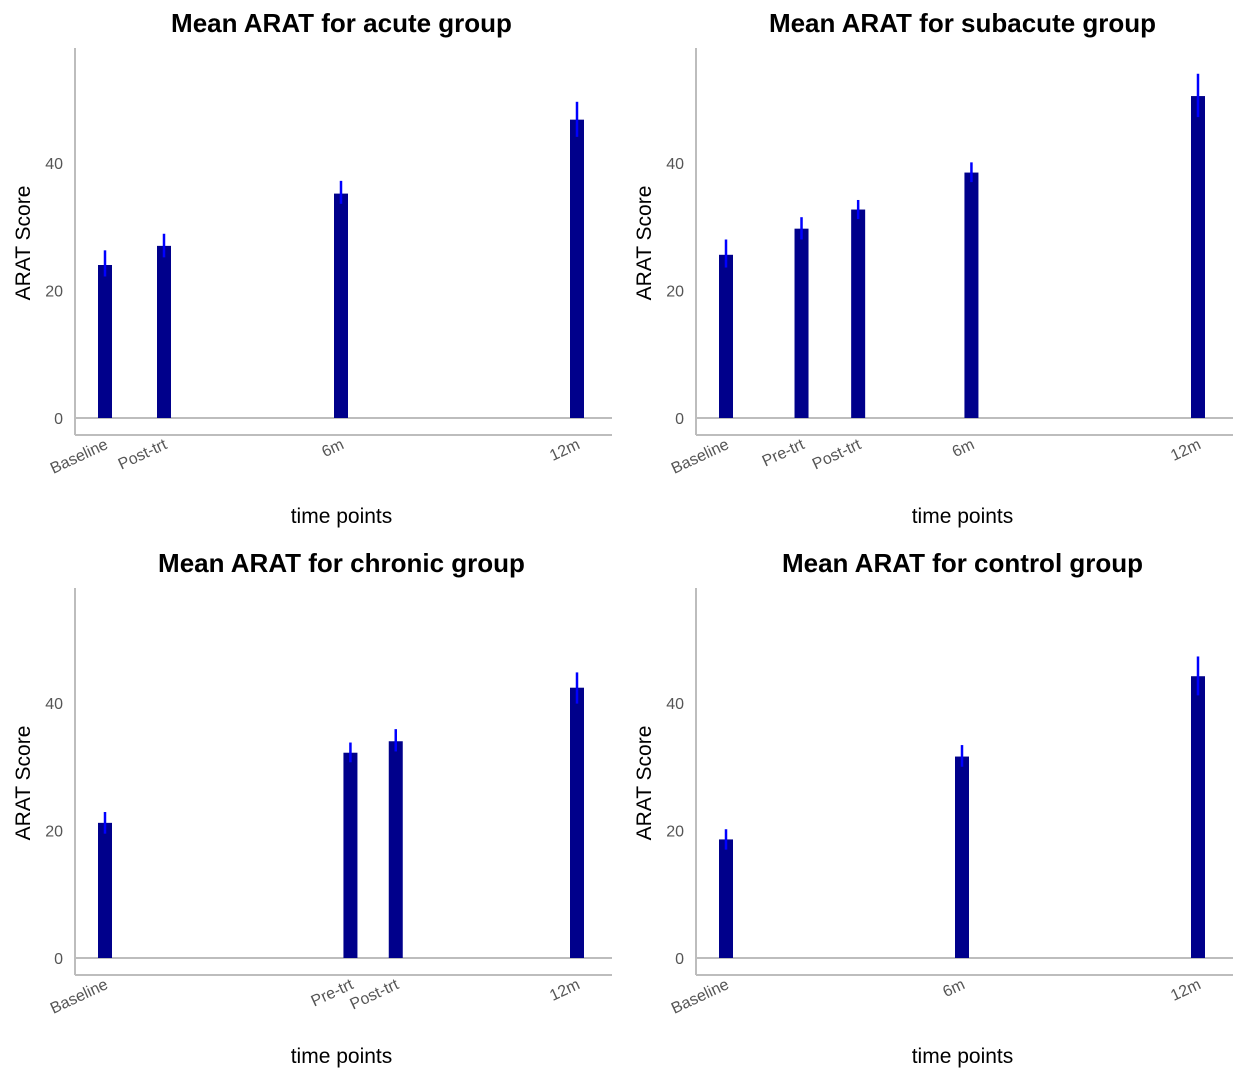  What do you see at coordinates (962, 23) in the screenshot?
I see `chart-title: Mean ARAT for subacute group` at bounding box center [962, 23].